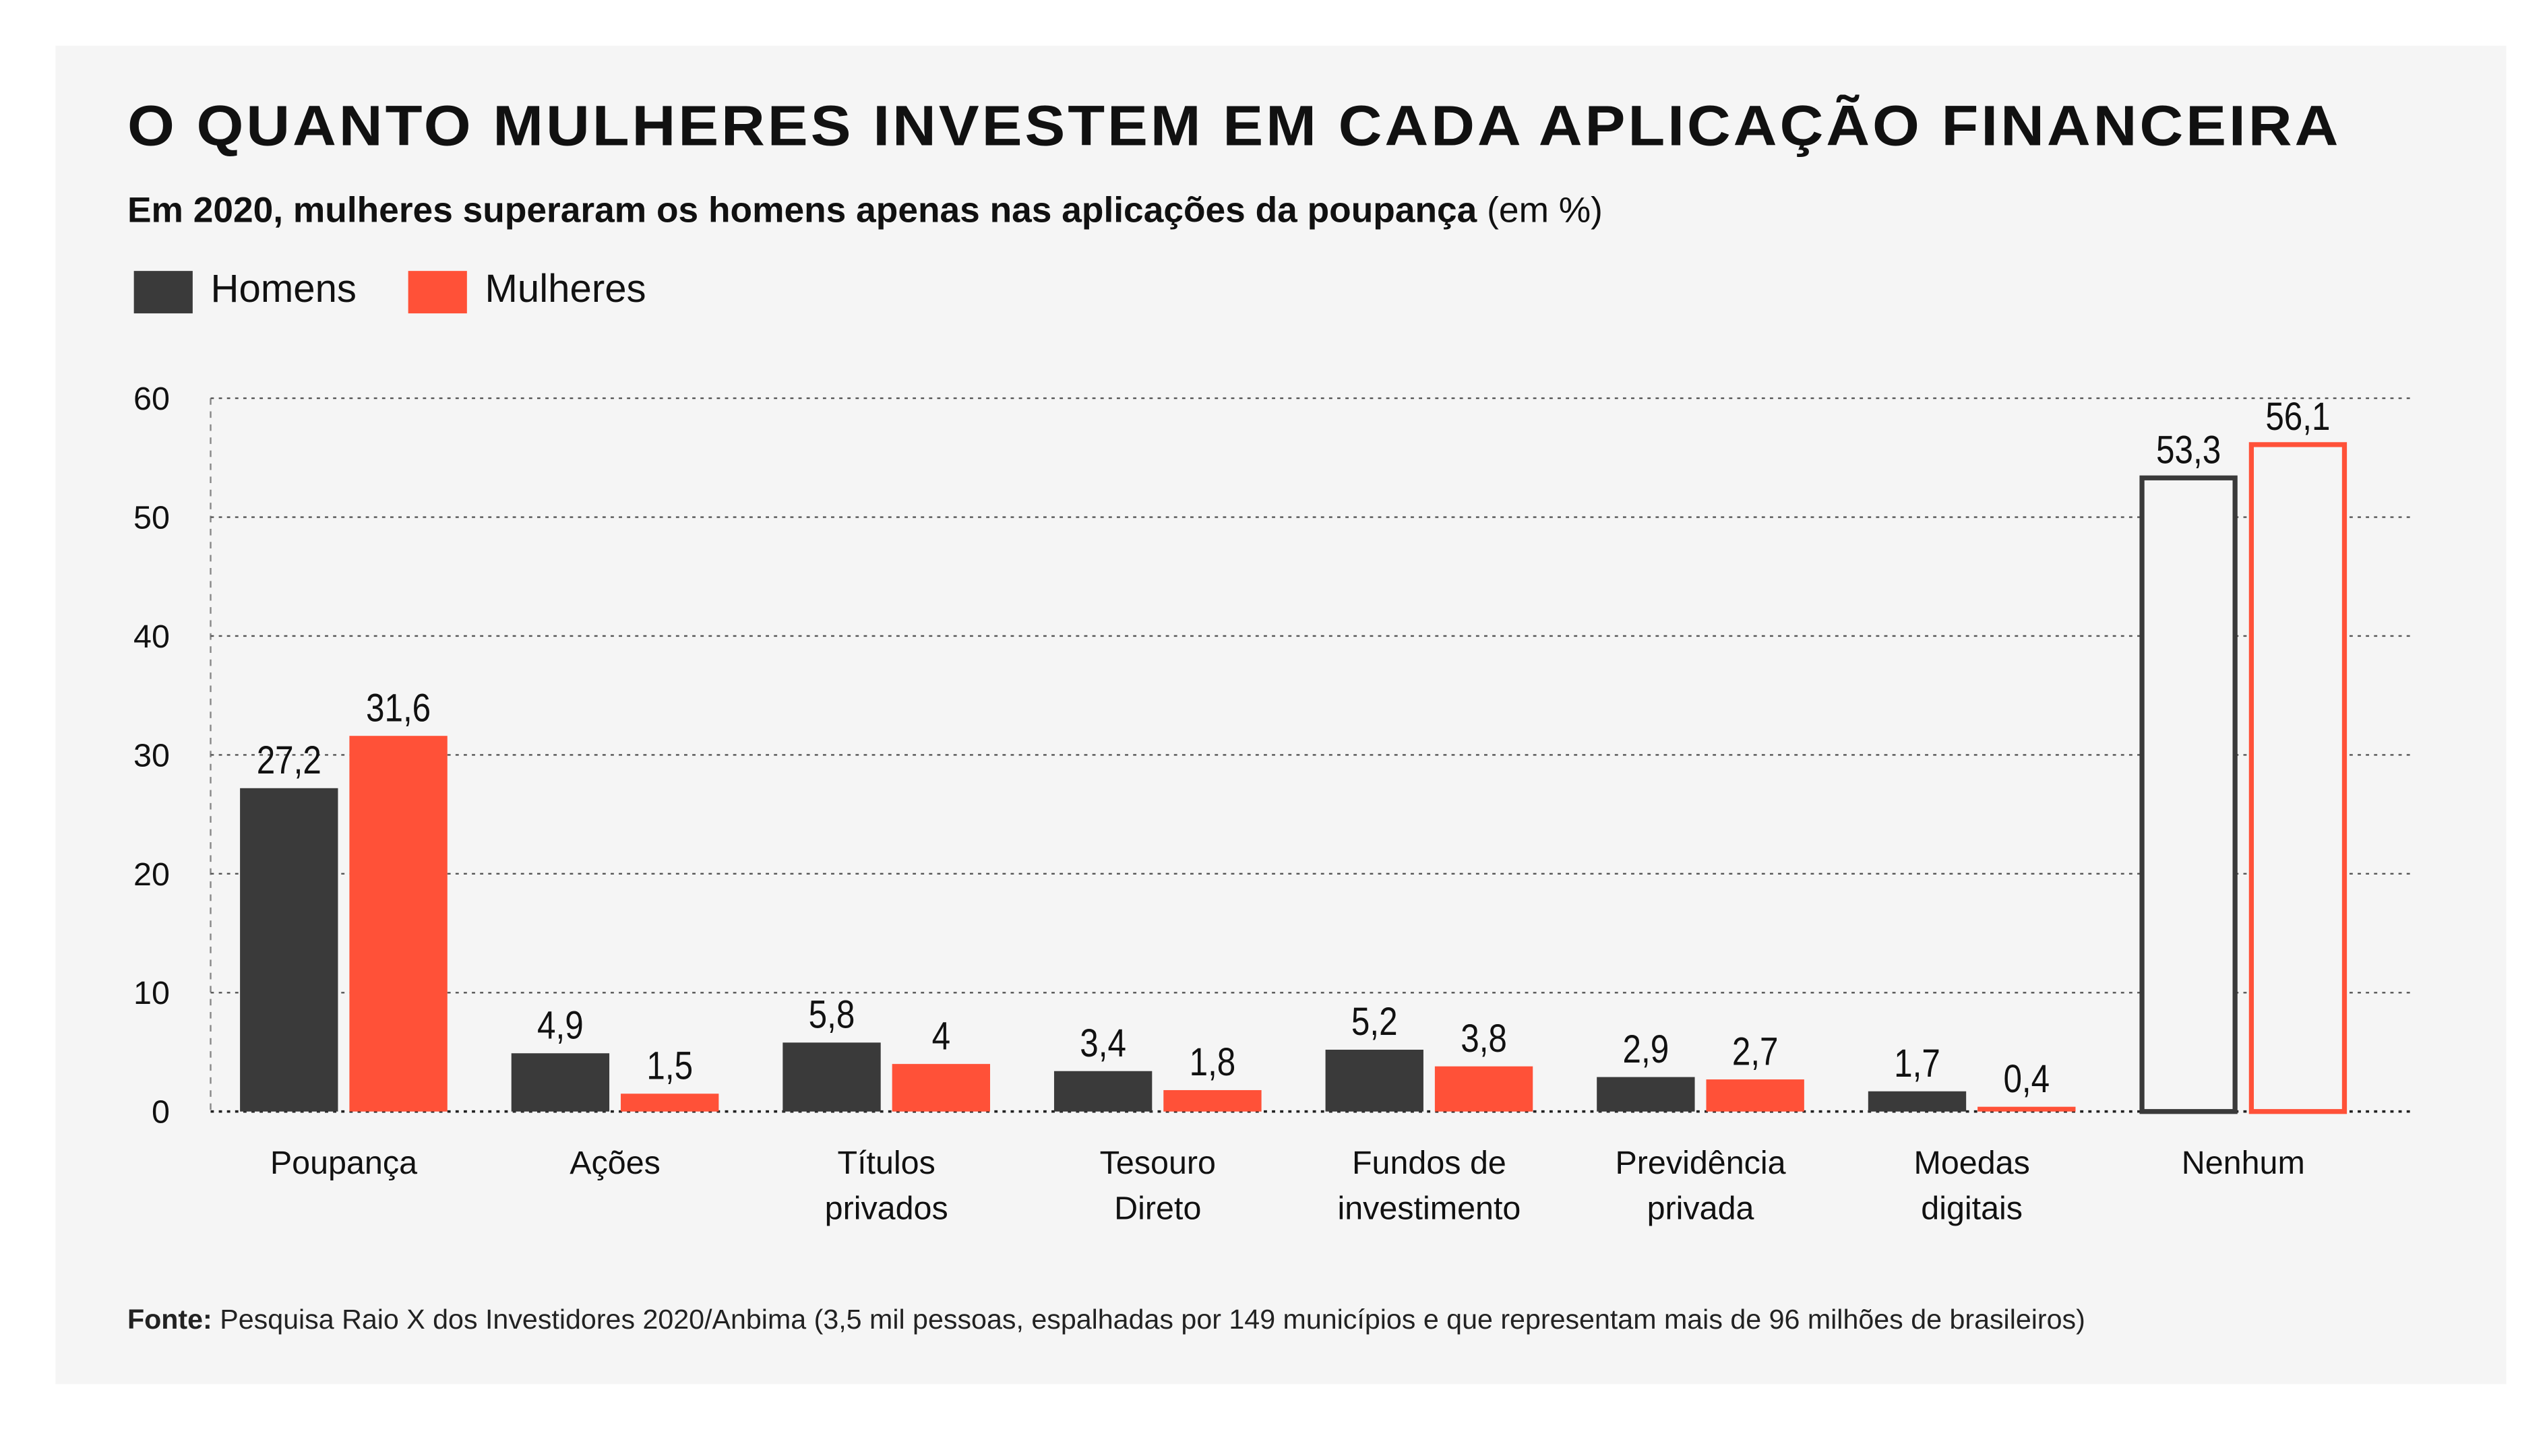 Image resolution: width=2547 pixels, height=1456 pixels. Describe the element at coordinates (151, 755) in the screenshot. I see `y-tick-label: 30` at that location.